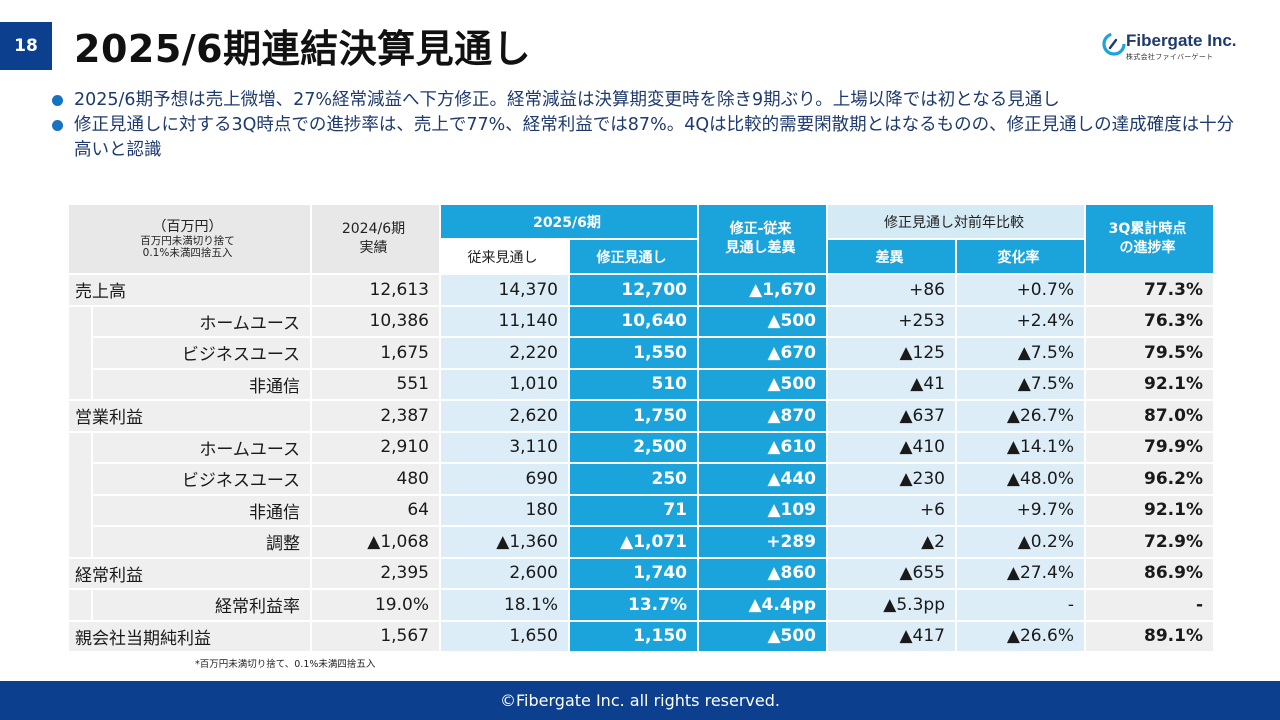  Describe the element at coordinates (375, 447) in the screenshot. I see `actual-cell: 2,910` at that location.